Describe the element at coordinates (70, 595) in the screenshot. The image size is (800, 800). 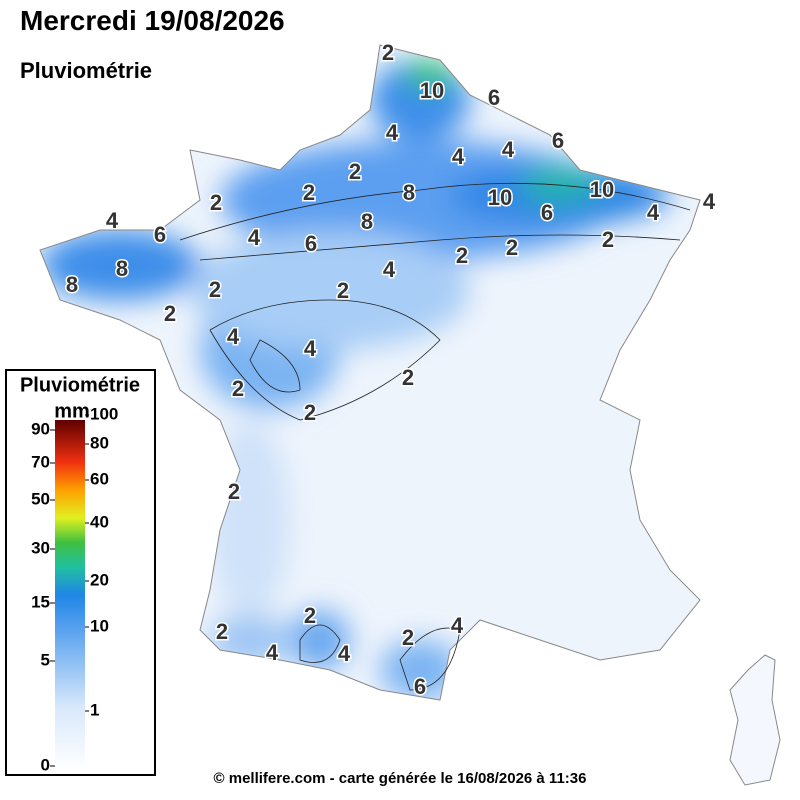
I see `color-bar` at that location.